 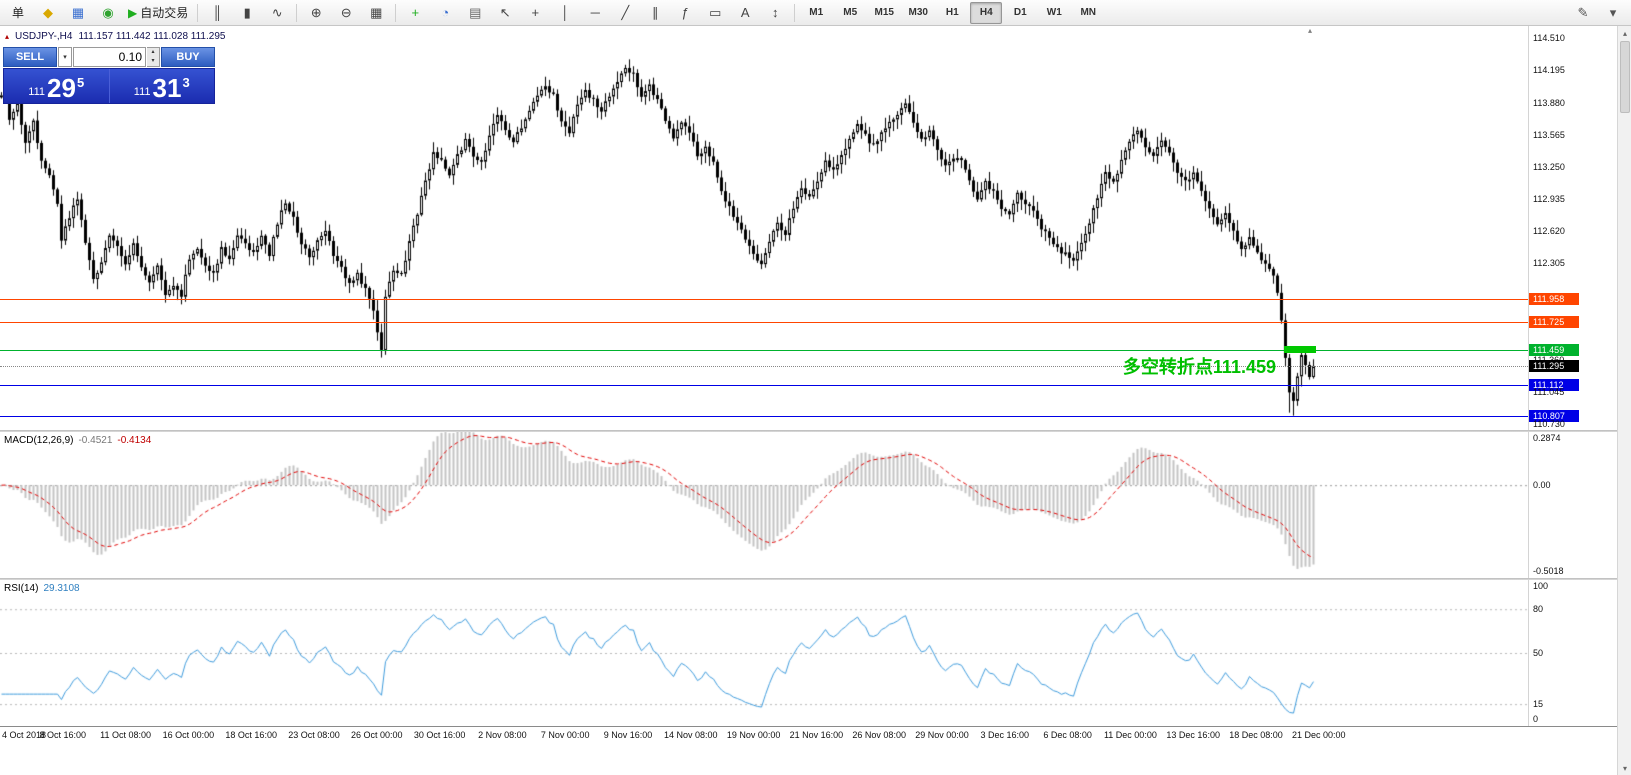 I want to click on time-tick: 26 Oct 00:00, so click(x=377, y=735).